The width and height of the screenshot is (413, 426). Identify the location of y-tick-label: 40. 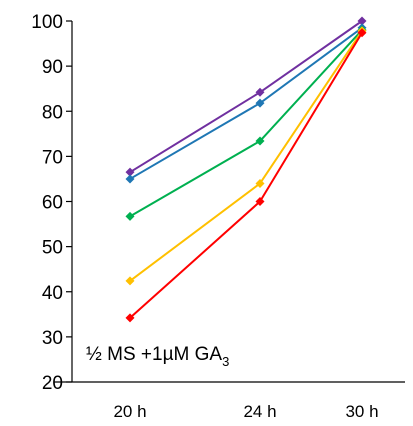
(52, 293).